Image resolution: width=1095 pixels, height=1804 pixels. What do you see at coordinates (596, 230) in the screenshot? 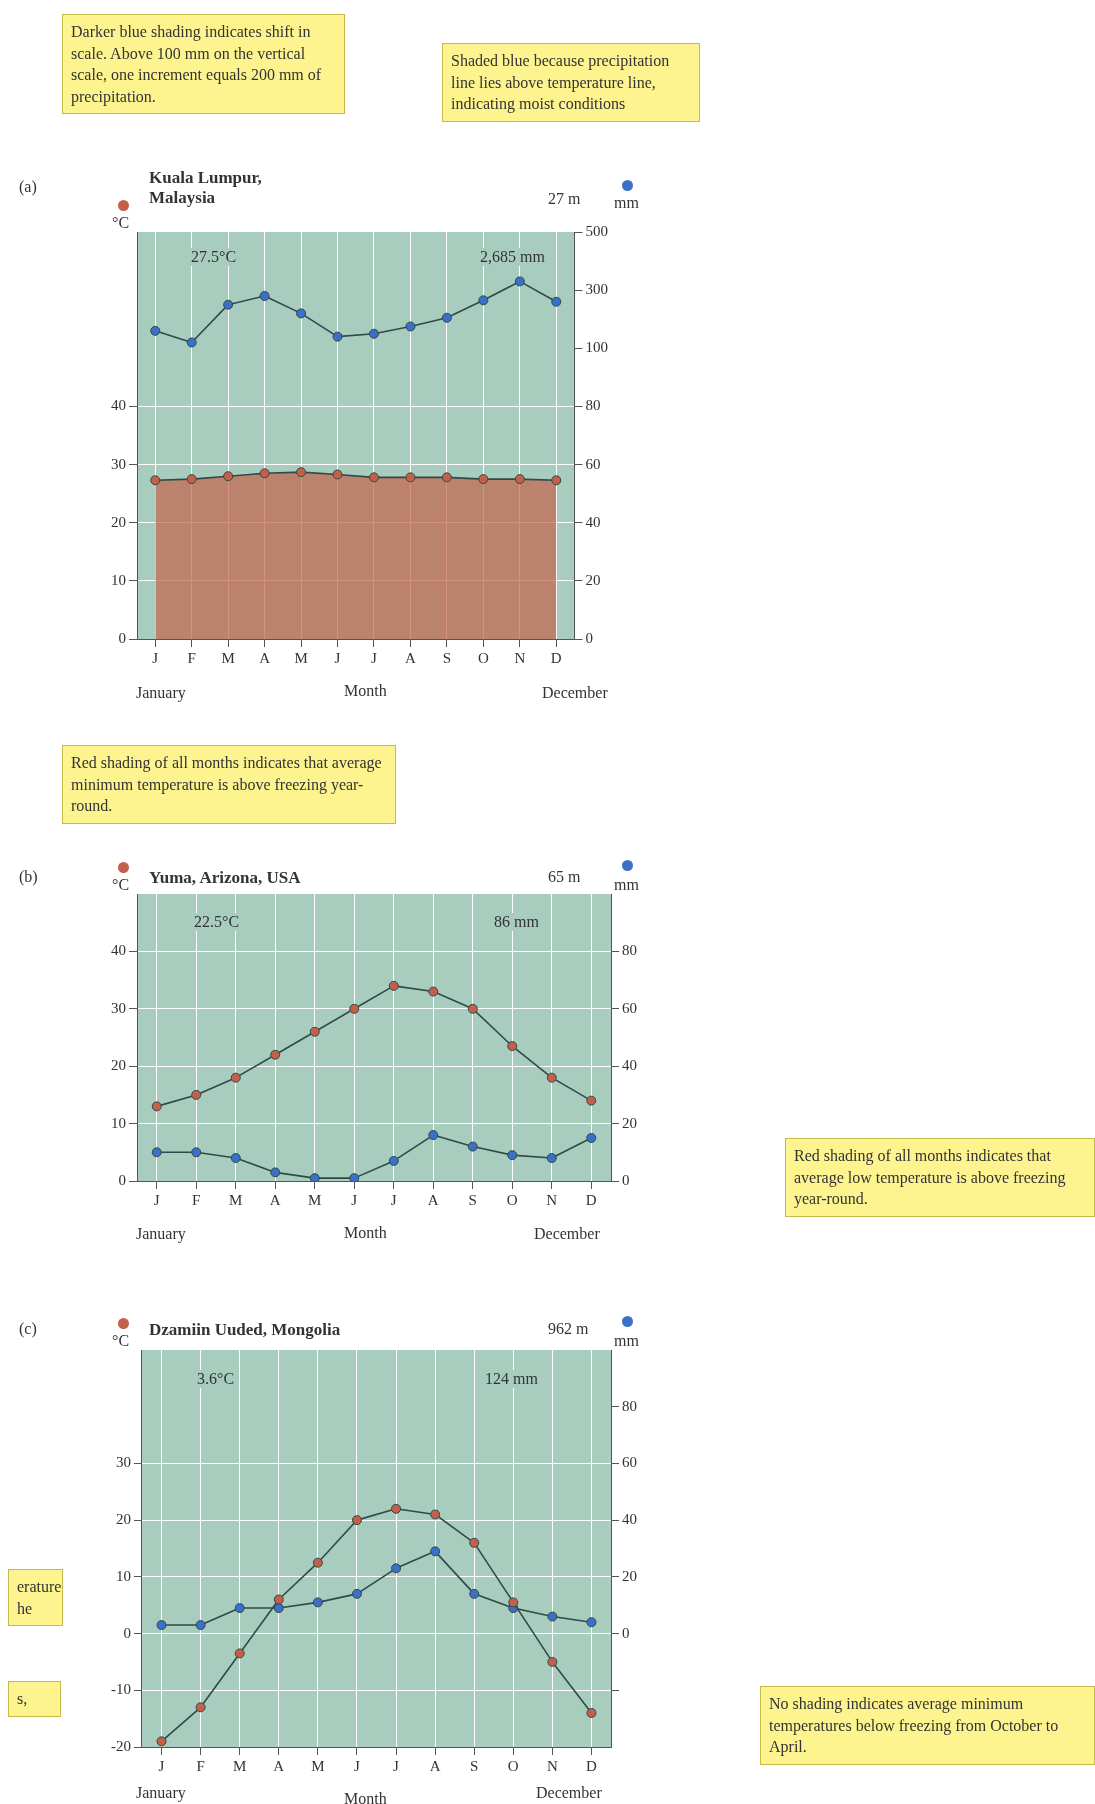
I see `y3-tick-label: 500` at bounding box center [596, 230].